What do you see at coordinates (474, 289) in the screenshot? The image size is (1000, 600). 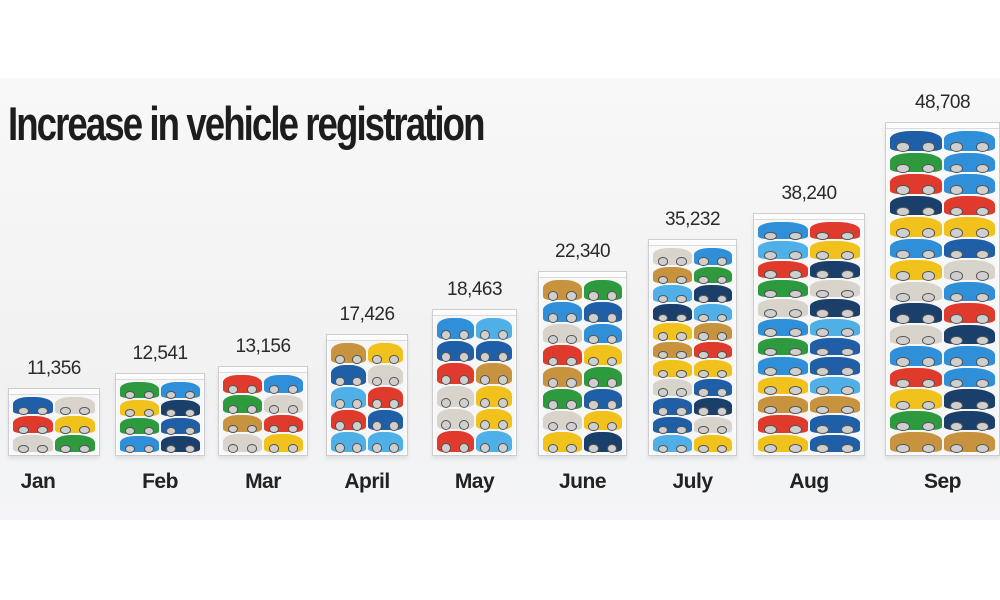 I see `value-label: 18,463` at bounding box center [474, 289].